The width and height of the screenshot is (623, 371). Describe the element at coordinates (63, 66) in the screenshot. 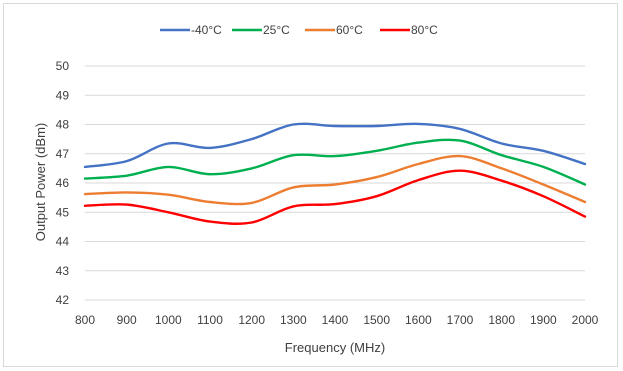

I see `y-tick-label: 50` at that location.